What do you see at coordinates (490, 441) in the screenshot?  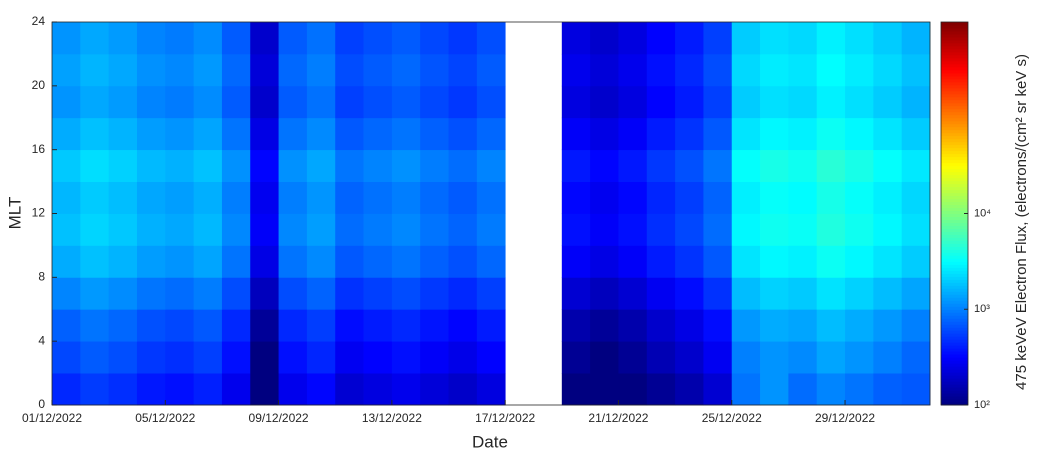 I see `x-axis-label: Date` at bounding box center [490, 441].